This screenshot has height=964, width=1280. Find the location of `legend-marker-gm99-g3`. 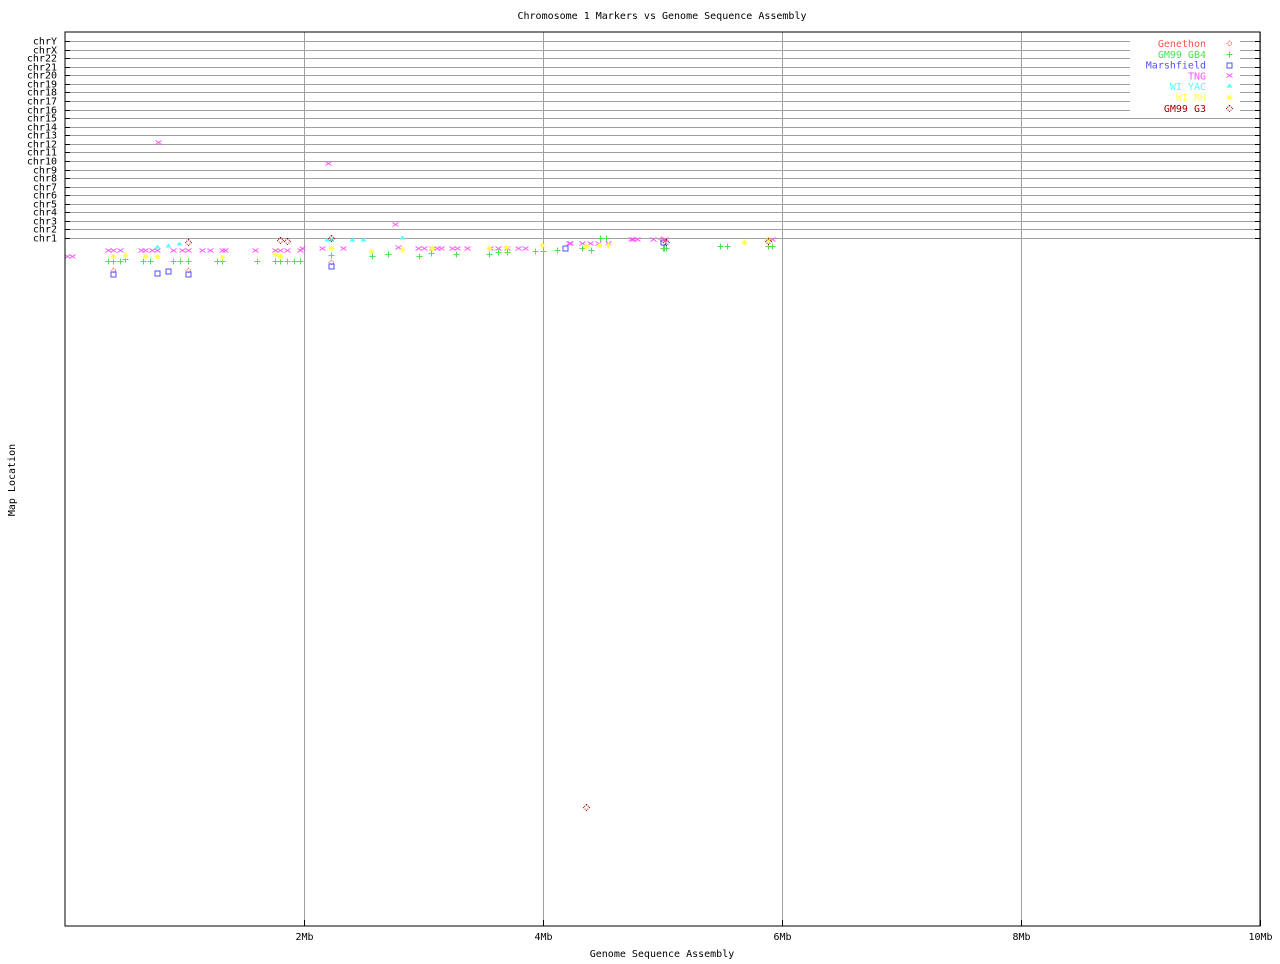

legend-marker-gm99-g3 is located at coordinates (1229, 108).